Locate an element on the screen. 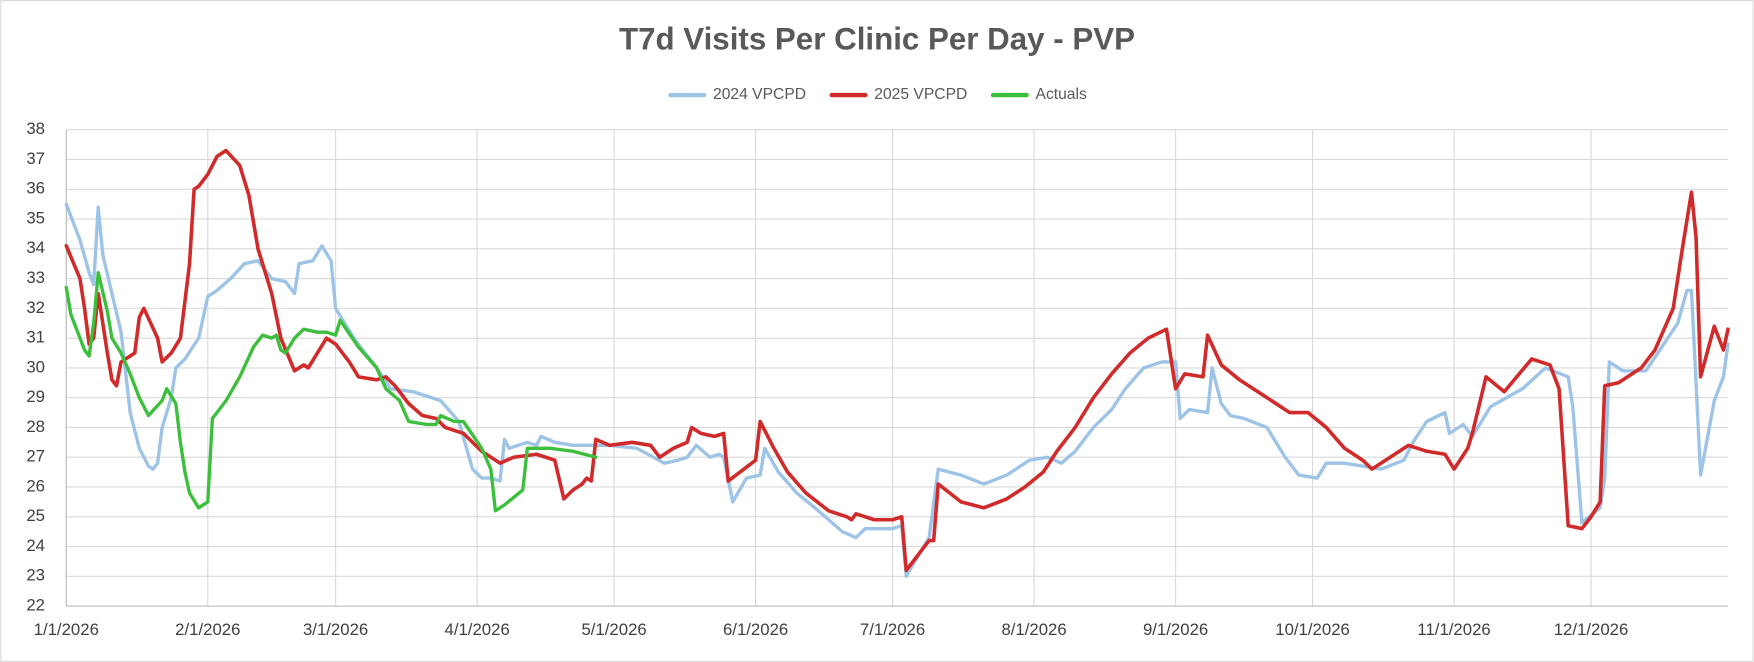 This screenshot has width=1754, height=662. y-tick-label: 27 is located at coordinates (35, 456).